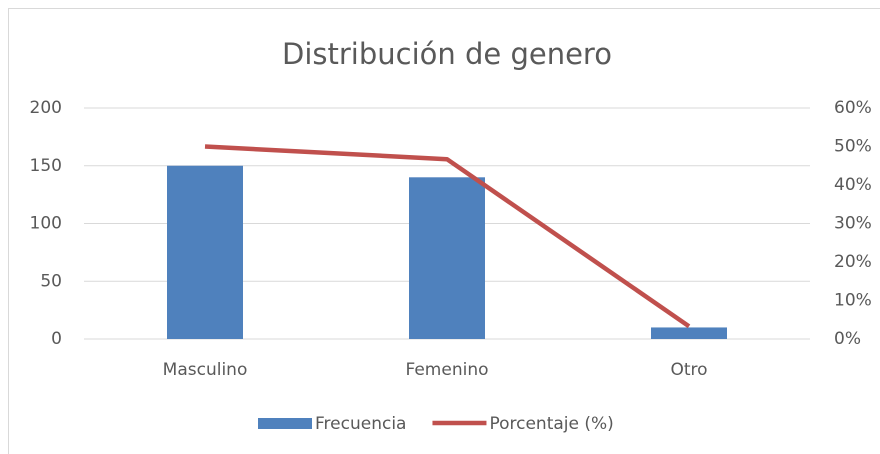  I want to click on legend-label: Frecuencia, so click(360, 424).